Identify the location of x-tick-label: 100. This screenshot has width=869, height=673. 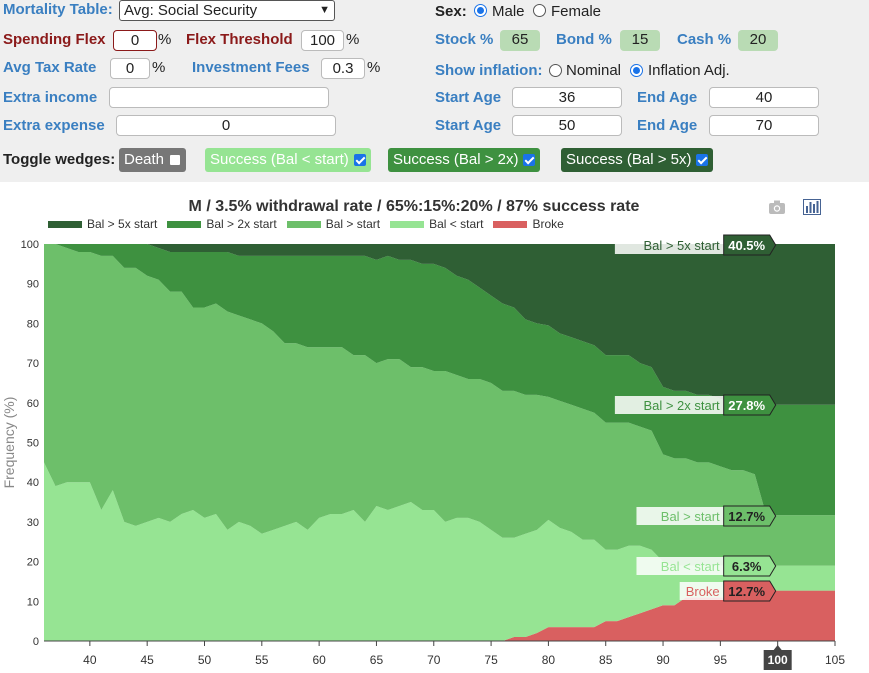
(778, 660).